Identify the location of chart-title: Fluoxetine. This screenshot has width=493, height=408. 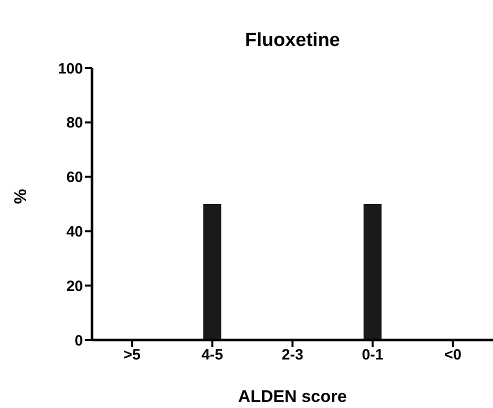
(292, 41).